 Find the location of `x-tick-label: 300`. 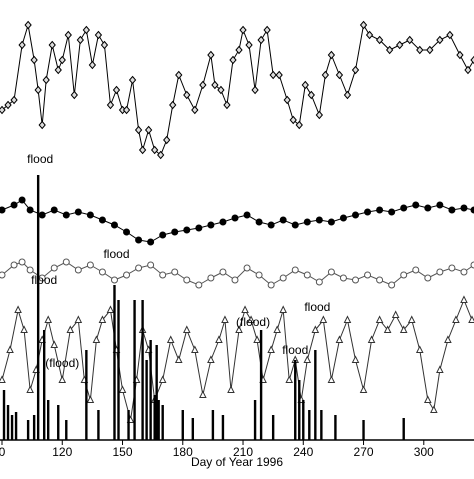

x-tick-label: 300 is located at coordinates (424, 452).